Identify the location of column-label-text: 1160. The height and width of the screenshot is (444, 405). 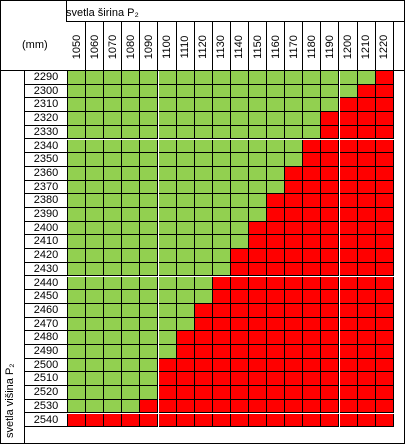
(275, 46).